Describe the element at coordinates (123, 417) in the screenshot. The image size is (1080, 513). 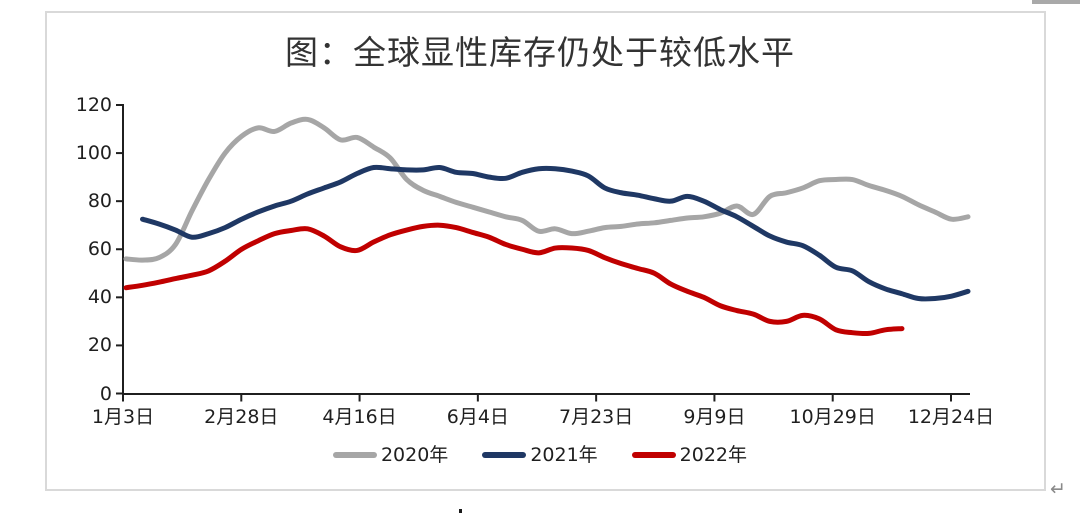
I see `x-axis-label: 1月3日` at that location.